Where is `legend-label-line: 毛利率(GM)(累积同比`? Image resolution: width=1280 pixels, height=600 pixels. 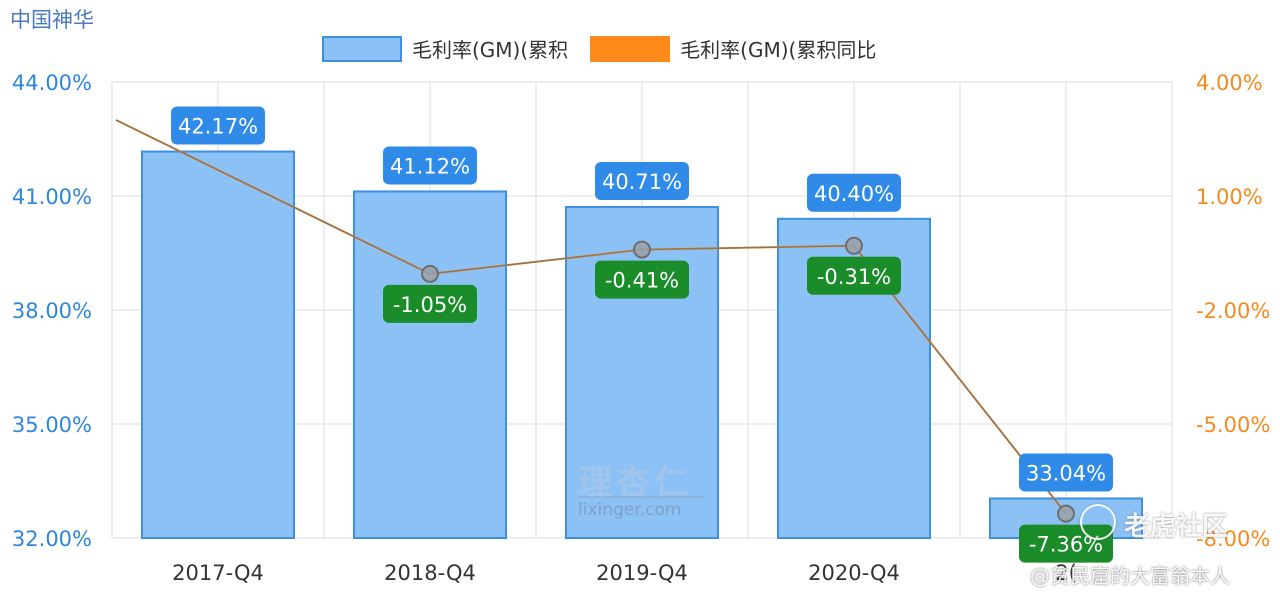 legend-label-line: 毛利率(GM)(累积同比 is located at coordinates (778, 50).